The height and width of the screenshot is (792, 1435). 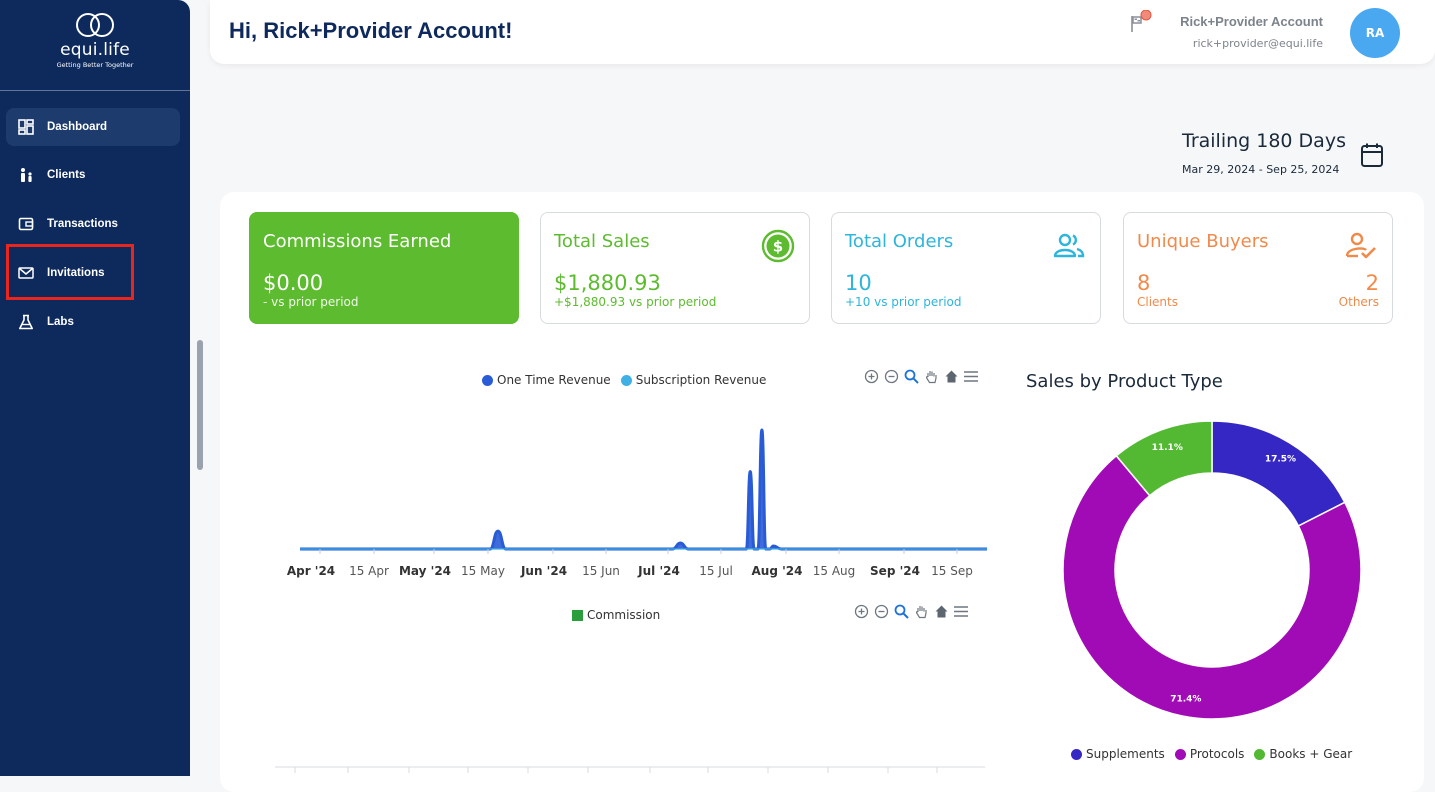 I want to click on stat-title: Total Sales, so click(x=602, y=241).